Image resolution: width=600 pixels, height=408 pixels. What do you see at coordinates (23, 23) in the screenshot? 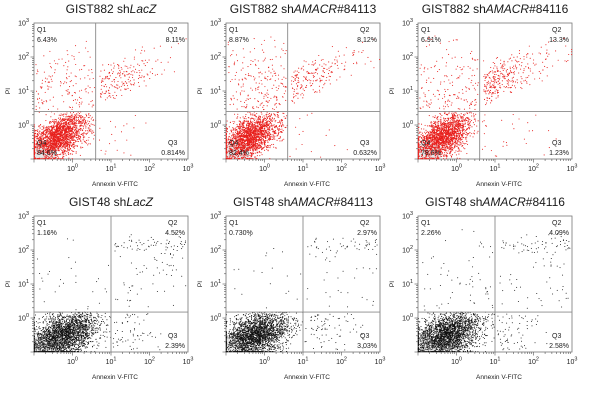
I see `y-tick-label: 103` at bounding box center [23, 23].